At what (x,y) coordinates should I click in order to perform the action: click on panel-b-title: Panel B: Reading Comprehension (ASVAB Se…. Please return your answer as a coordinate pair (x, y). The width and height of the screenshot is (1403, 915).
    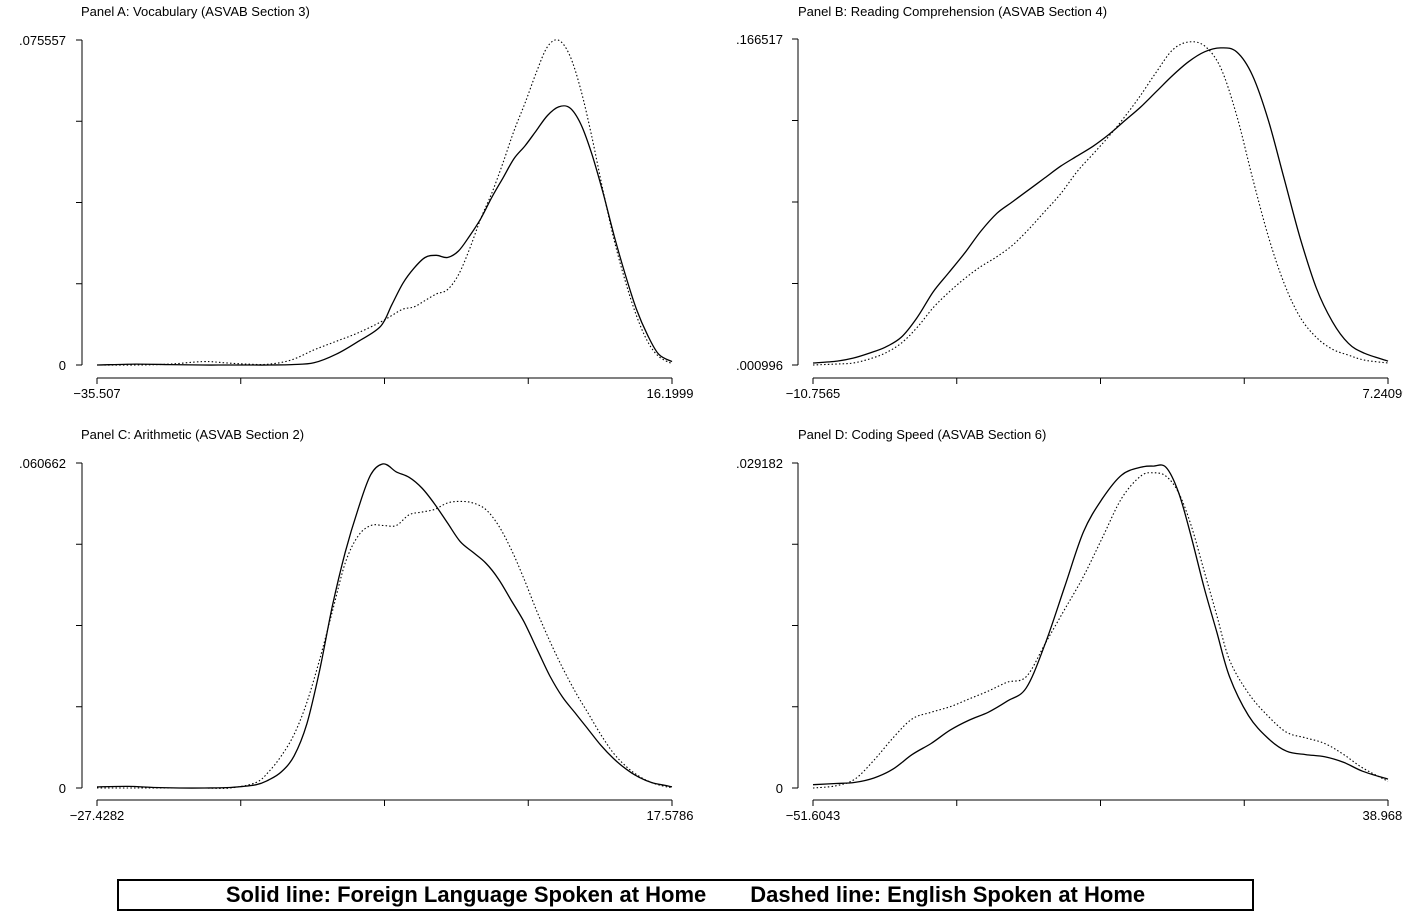
    Looking at the image, I should click on (952, 11).